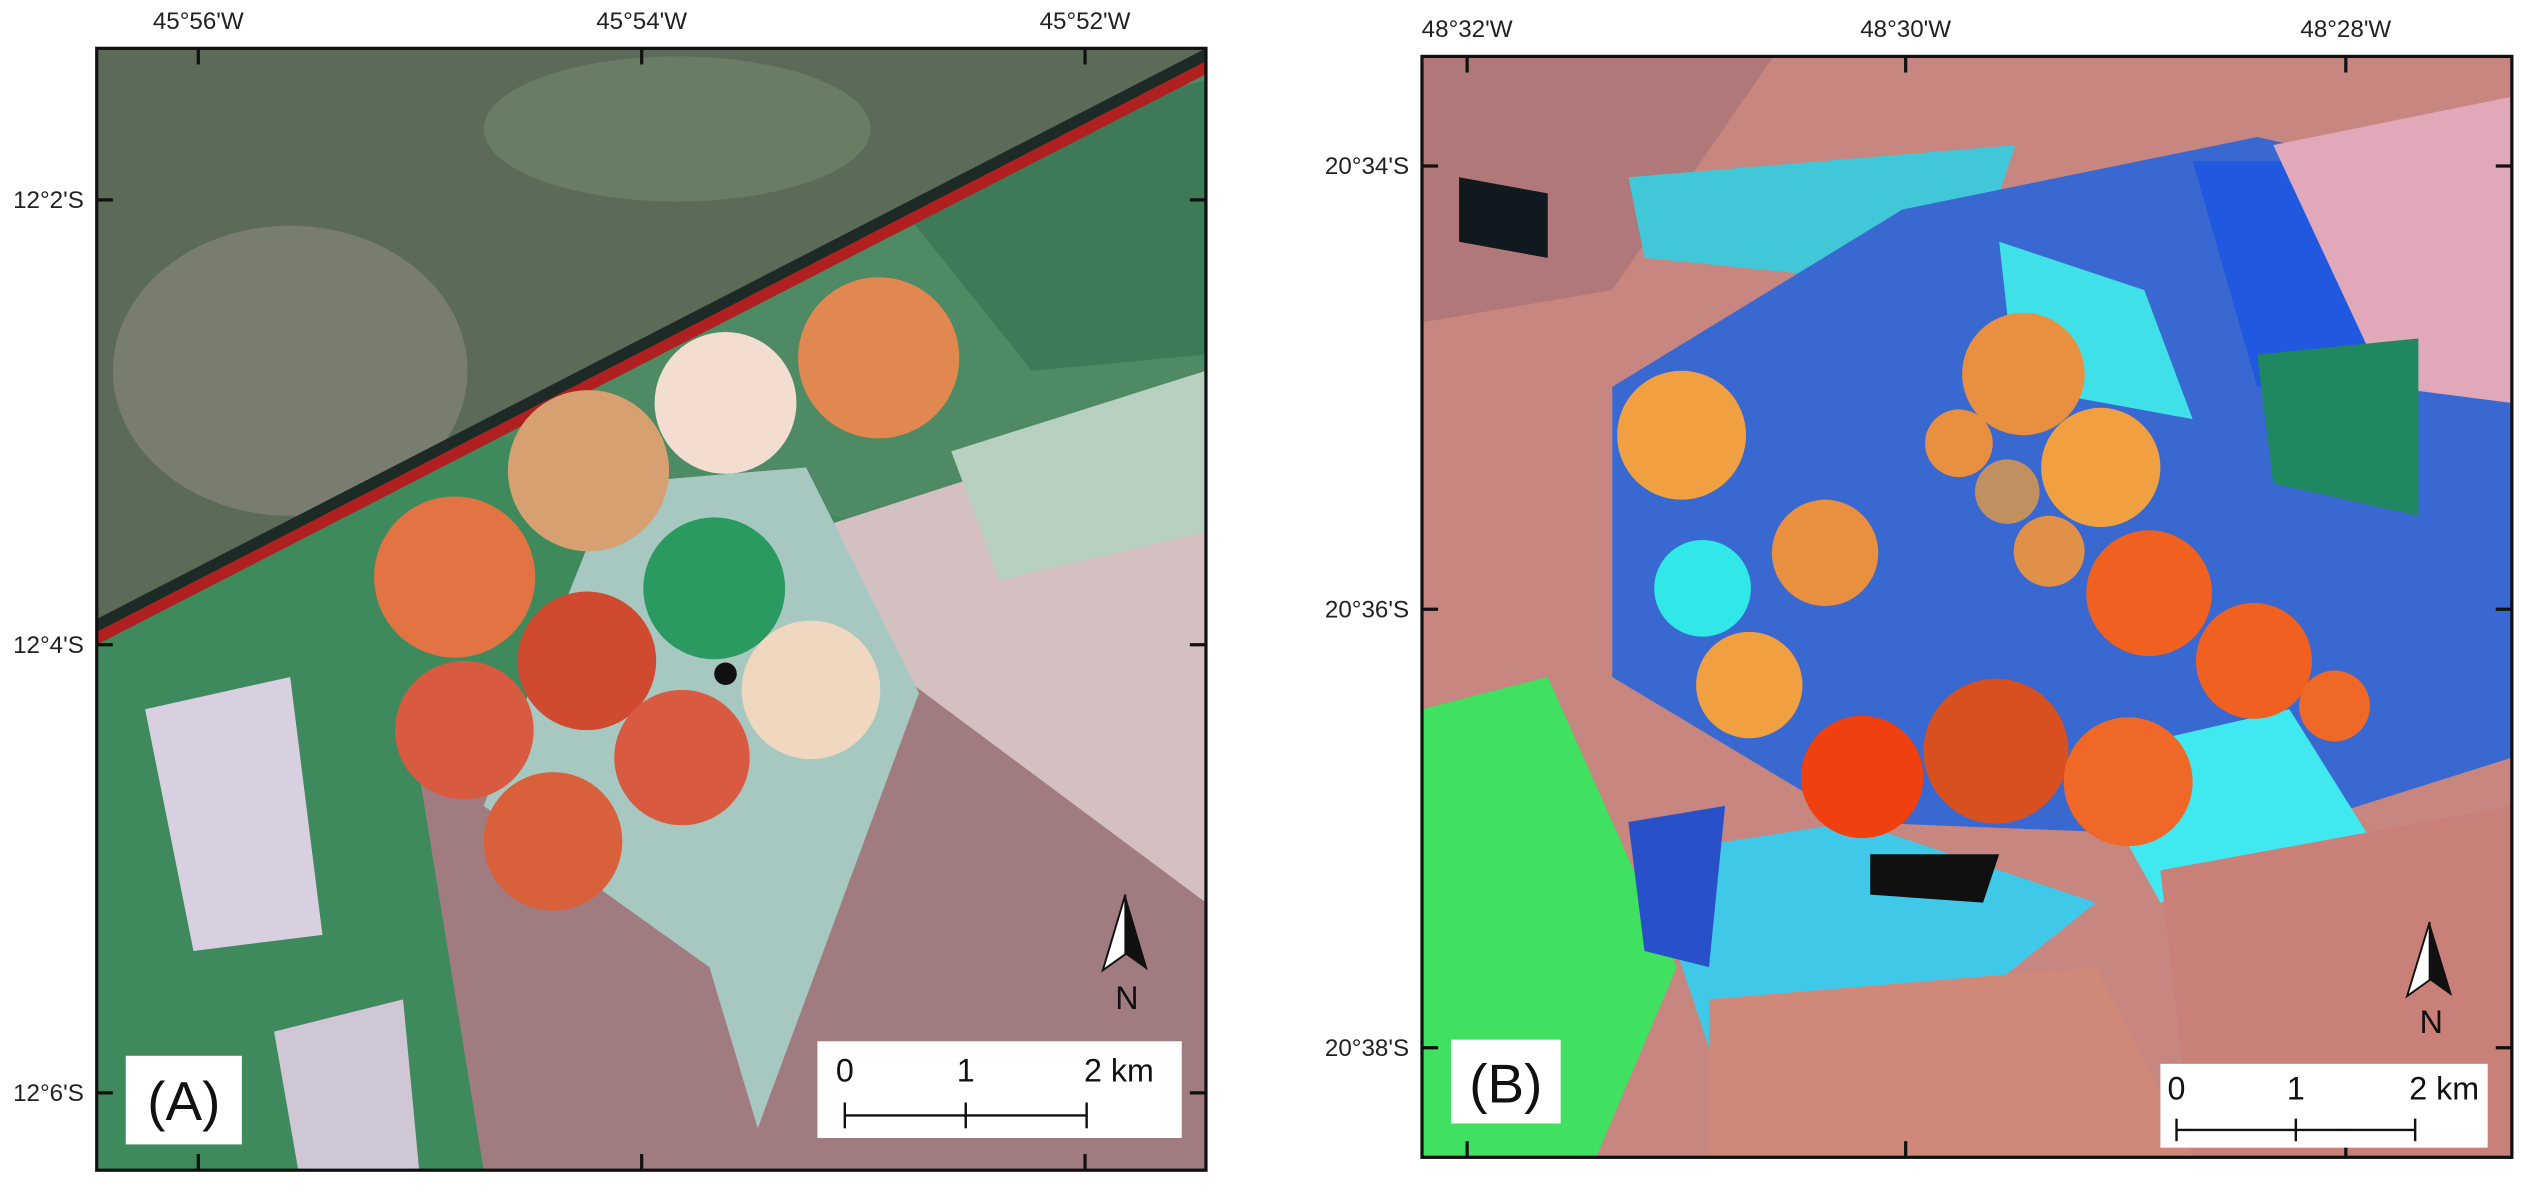 This screenshot has width=2528, height=1196. I want to click on panel-label: (A), so click(183, 1101).